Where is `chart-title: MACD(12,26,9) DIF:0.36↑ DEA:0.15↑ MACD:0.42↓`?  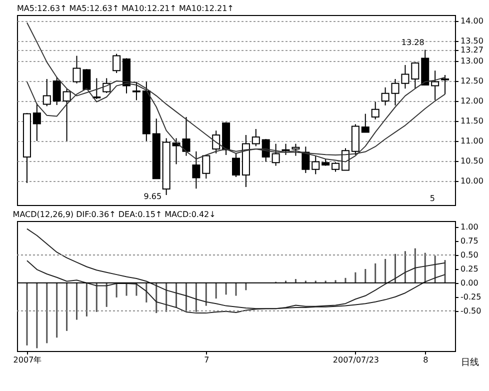 chart-title: MACD(12,26,9) DIF:0.36↑ DEA:0.15↑ MACD:0.42↓ is located at coordinates (114, 214).